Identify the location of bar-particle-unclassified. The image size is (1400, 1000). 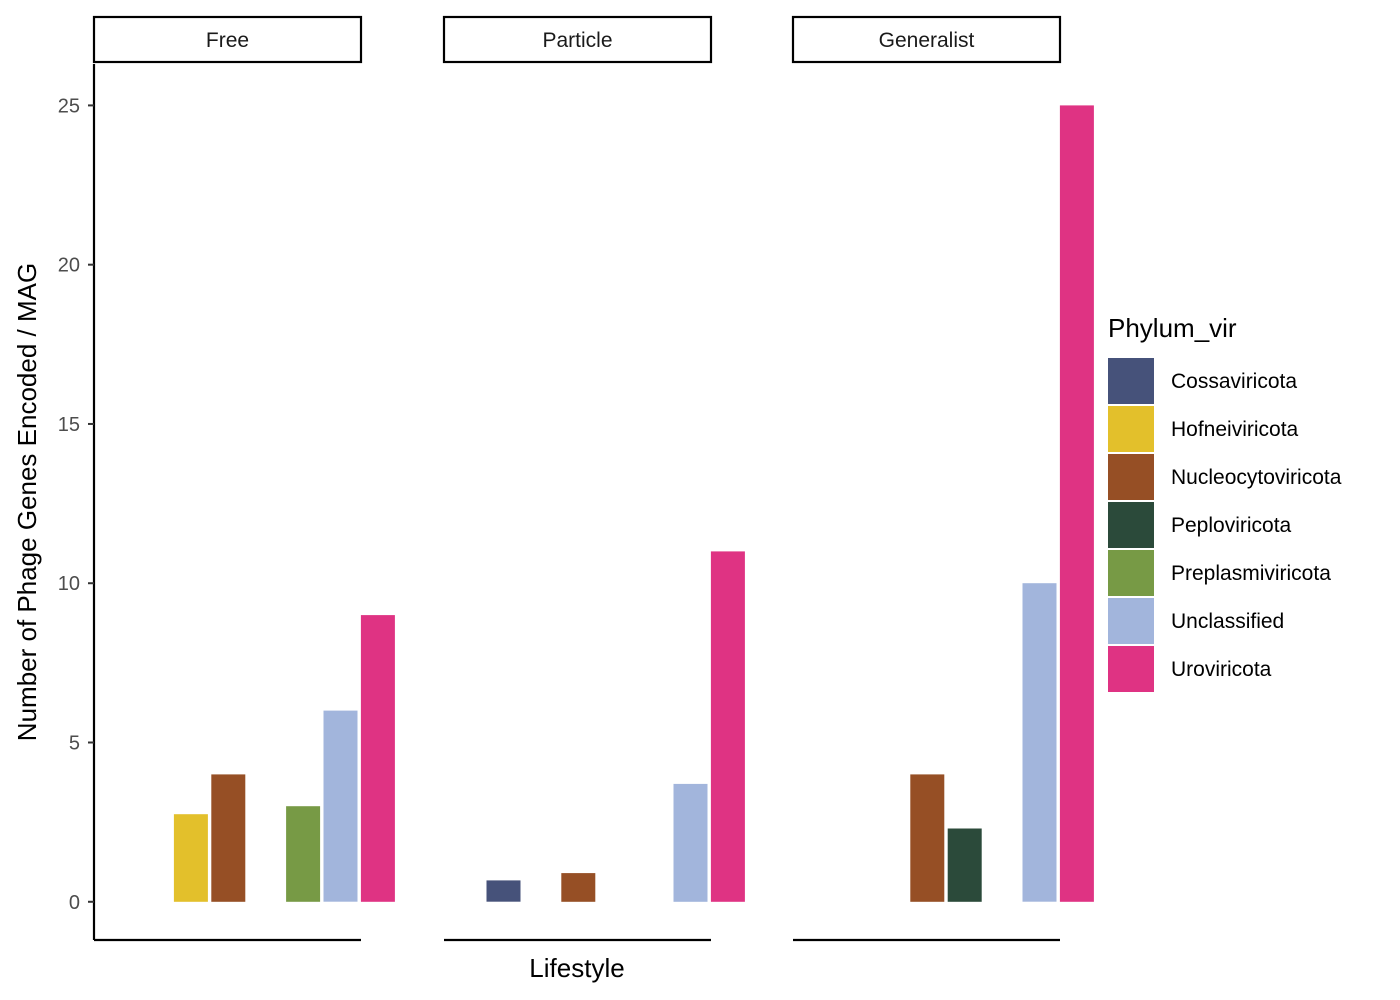
(690, 842).